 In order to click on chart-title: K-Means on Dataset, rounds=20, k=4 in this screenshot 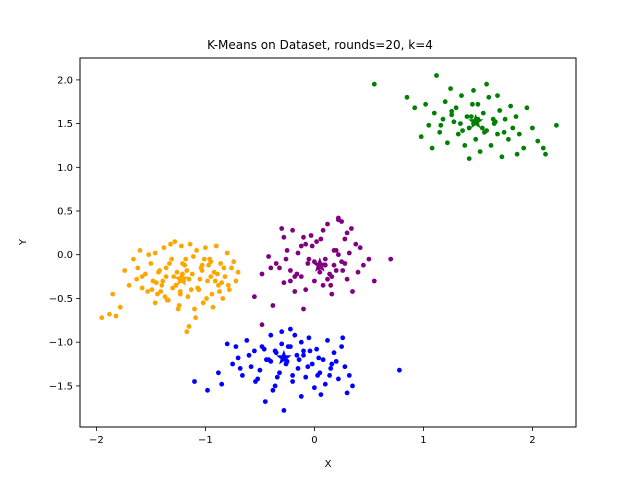, I will do `click(320, 45)`.